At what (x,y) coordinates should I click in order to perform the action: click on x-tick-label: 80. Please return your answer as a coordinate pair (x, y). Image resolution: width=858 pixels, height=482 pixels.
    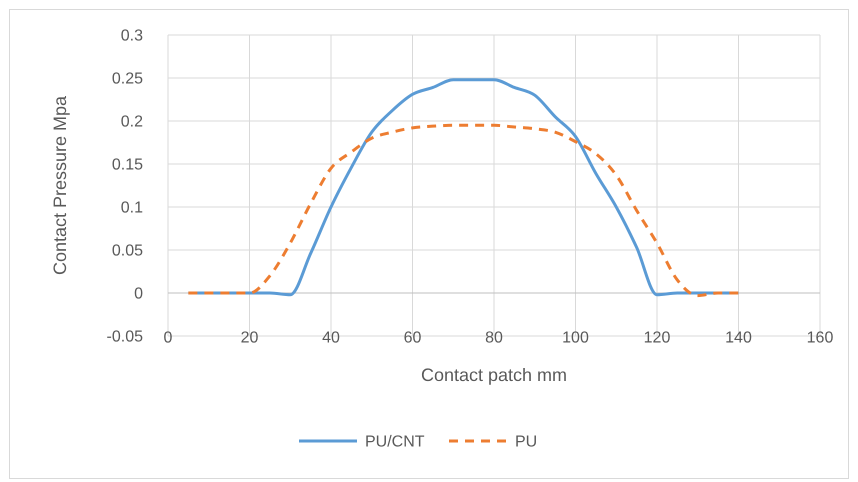
    Looking at the image, I should click on (494, 338).